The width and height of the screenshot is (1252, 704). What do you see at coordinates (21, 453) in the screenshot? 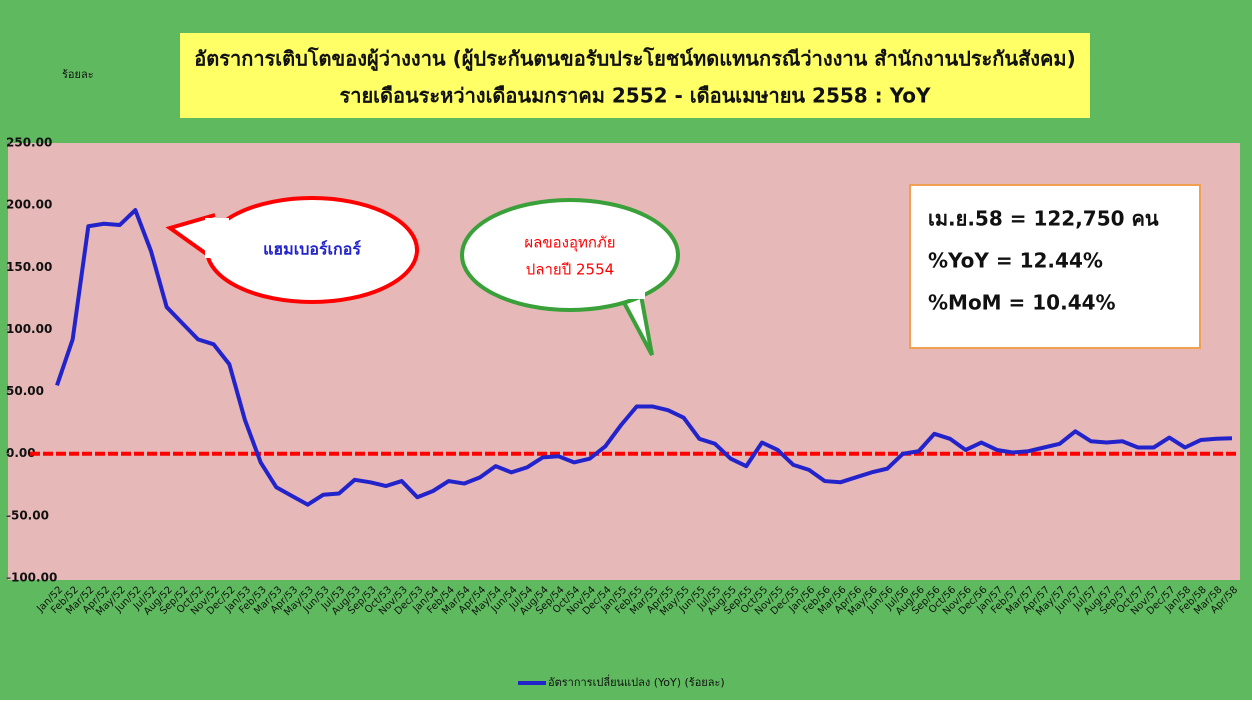
I see `y-tick-label: 0.00` at bounding box center [21, 453].